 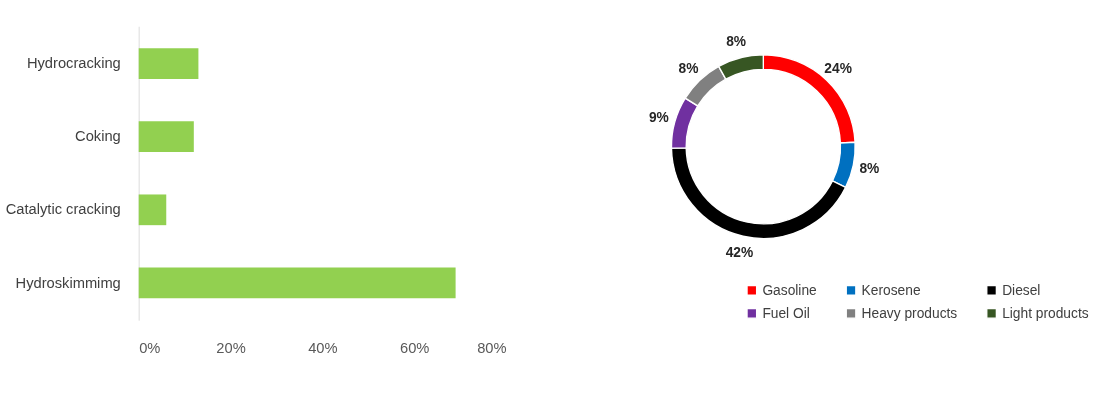 I want to click on y-tick-label: Hydroskimmimg, so click(x=68, y=282).